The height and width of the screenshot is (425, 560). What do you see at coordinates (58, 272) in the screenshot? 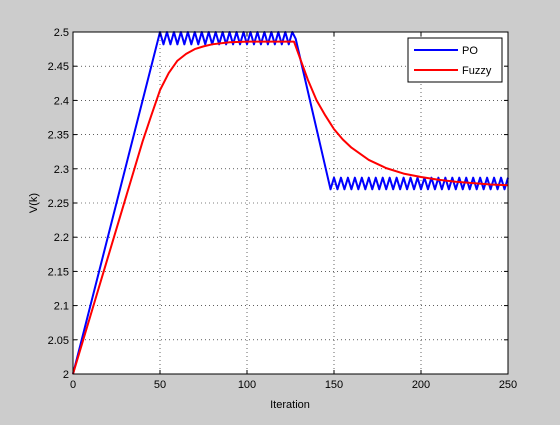
I see `y-tick-label: 2.15` at bounding box center [58, 272].